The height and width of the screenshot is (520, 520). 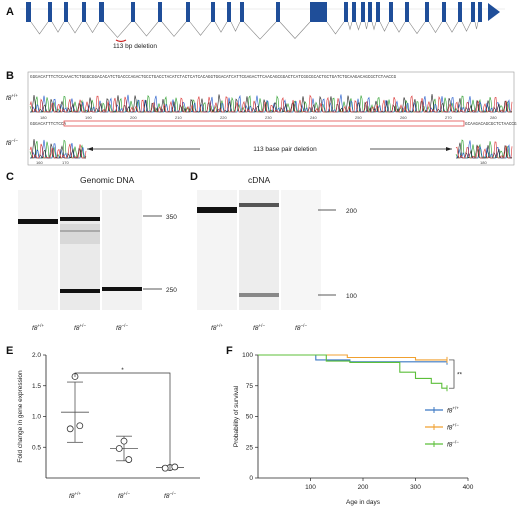 I want to click on f-legend-label-3: f8−/−, so click(x=453, y=444).